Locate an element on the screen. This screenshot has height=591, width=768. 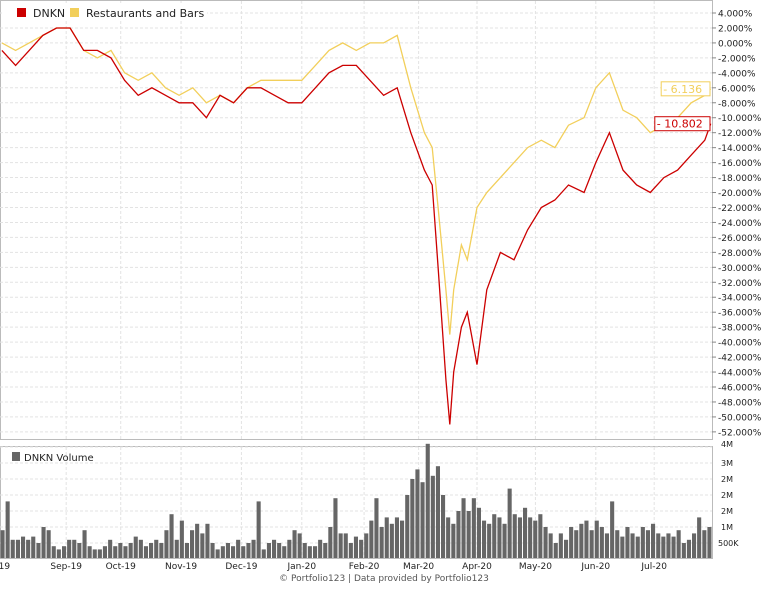
volume-tick-label: 4M is located at coordinates (727, 444).